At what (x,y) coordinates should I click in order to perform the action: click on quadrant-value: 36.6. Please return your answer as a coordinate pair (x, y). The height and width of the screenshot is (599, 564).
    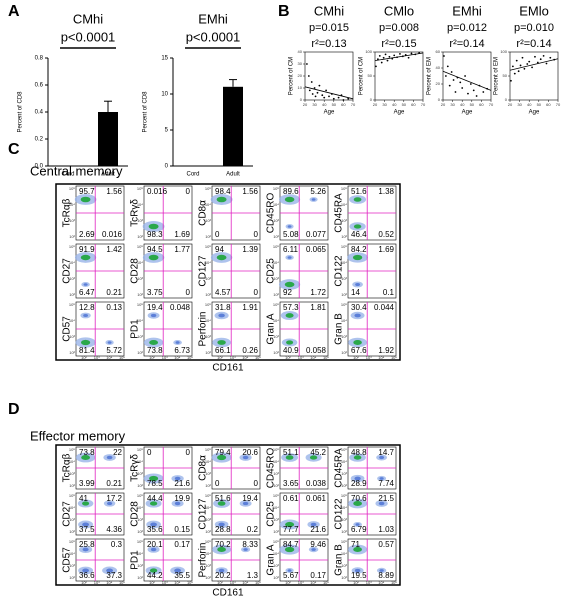
    Looking at the image, I should click on (87, 575).